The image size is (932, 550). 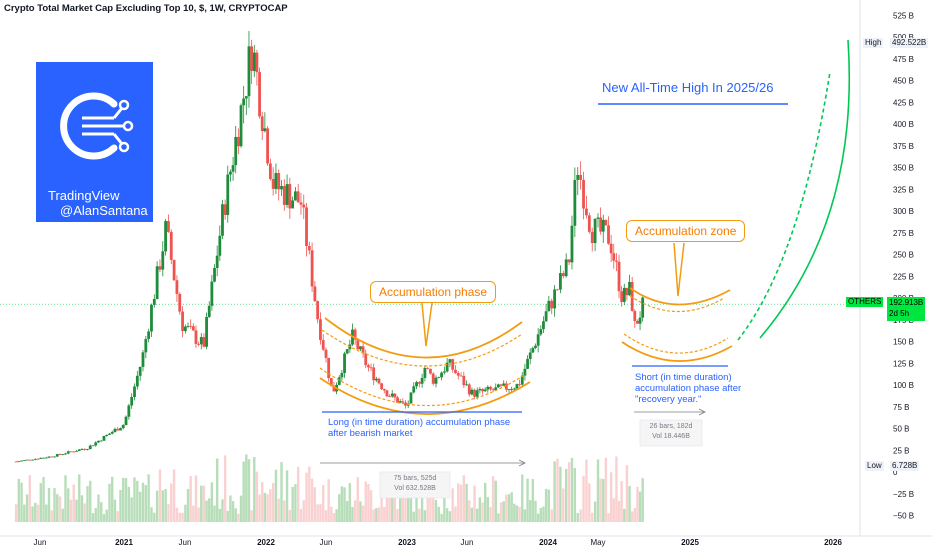 What do you see at coordinates (903, 516) in the screenshot?
I see `y-tick-label: −50 B` at bounding box center [903, 516].